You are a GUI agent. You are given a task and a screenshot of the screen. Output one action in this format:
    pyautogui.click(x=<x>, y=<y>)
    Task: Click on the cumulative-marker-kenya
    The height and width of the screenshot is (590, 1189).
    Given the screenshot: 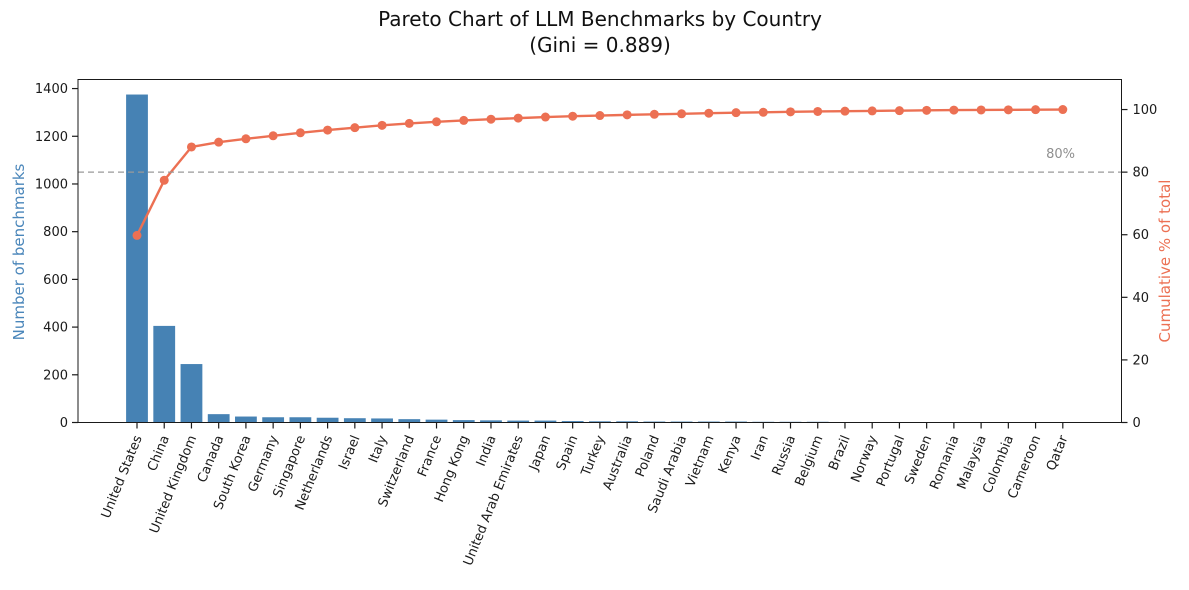 What is the action you would take?
    pyautogui.click(x=736, y=113)
    